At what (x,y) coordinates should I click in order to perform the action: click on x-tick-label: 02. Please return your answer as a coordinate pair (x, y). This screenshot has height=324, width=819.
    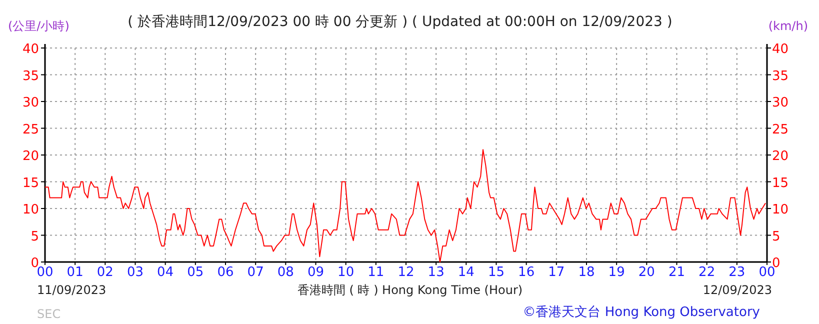
    Looking at the image, I should click on (105, 272).